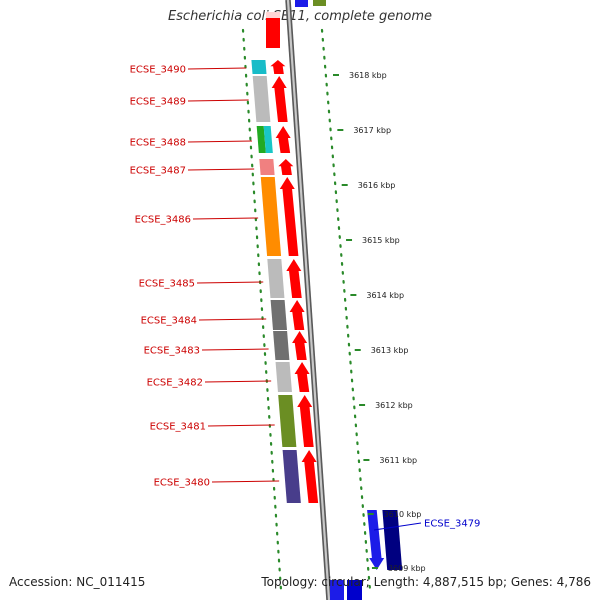 The width and height of the screenshot is (600, 600). Describe the element at coordinates (377, 185) in the screenshot. I see `kbp-label: 3616 kbp` at that location.